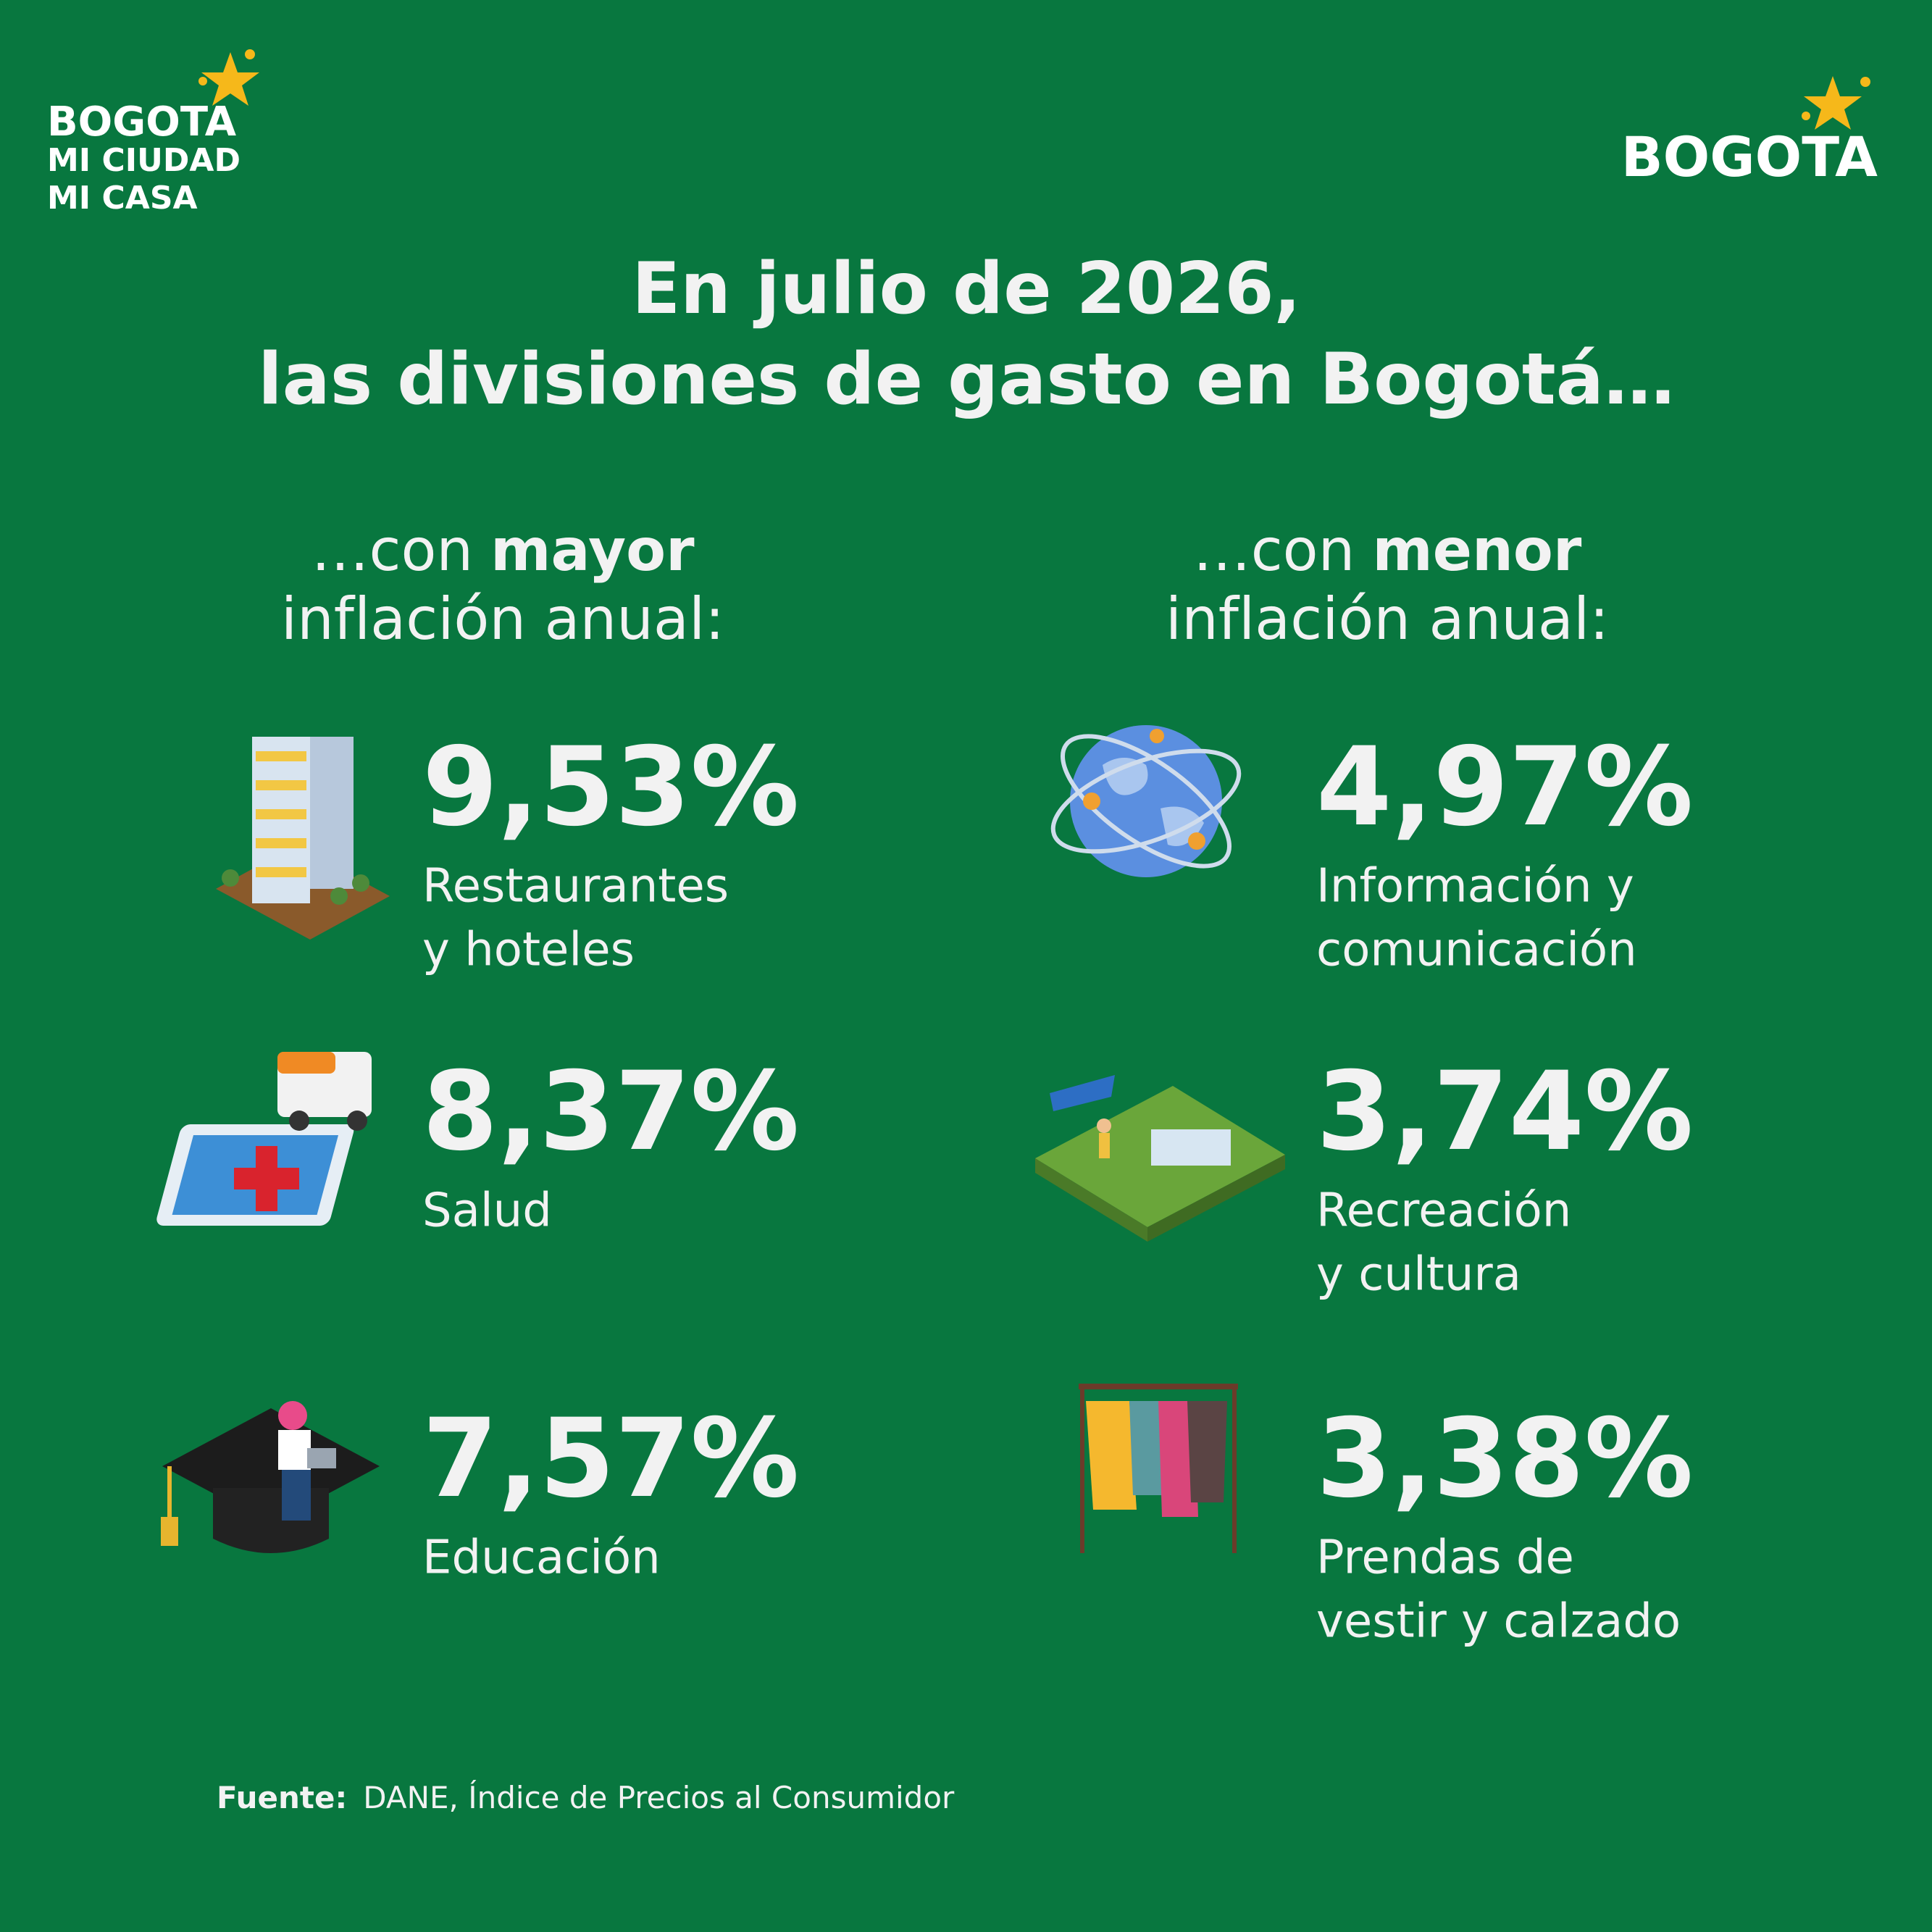 This screenshot has width=1932, height=1932. What do you see at coordinates (1504, 787) in the screenshot?
I see `item-value: 4,97%` at bounding box center [1504, 787].